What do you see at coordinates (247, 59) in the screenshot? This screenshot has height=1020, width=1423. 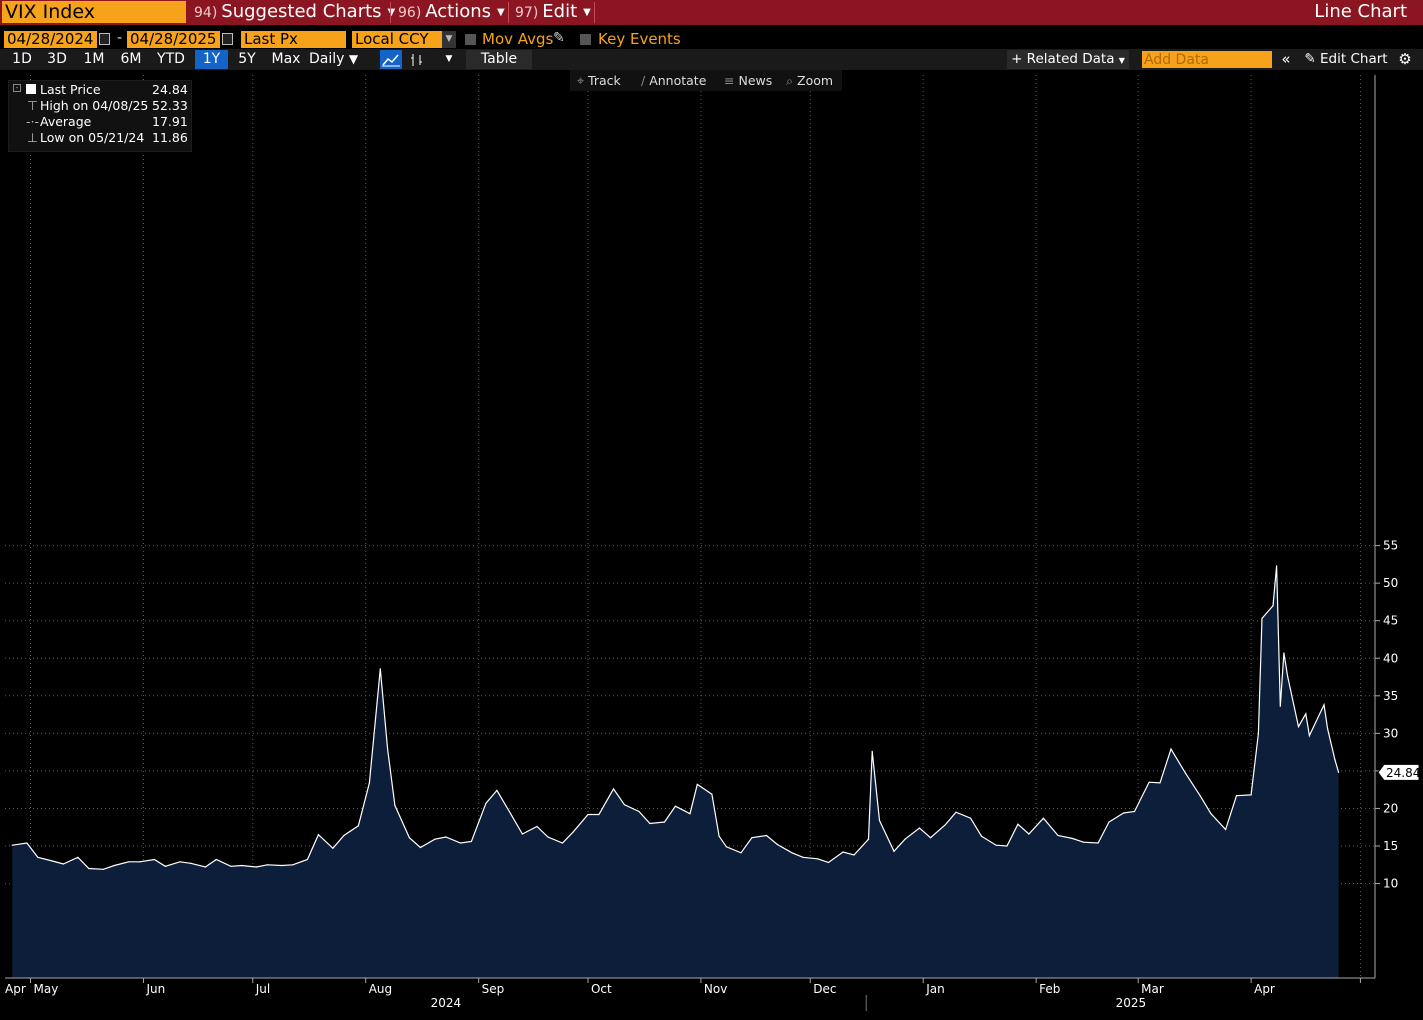 I see `range-5y-button: 5Y` at bounding box center [247, 59].